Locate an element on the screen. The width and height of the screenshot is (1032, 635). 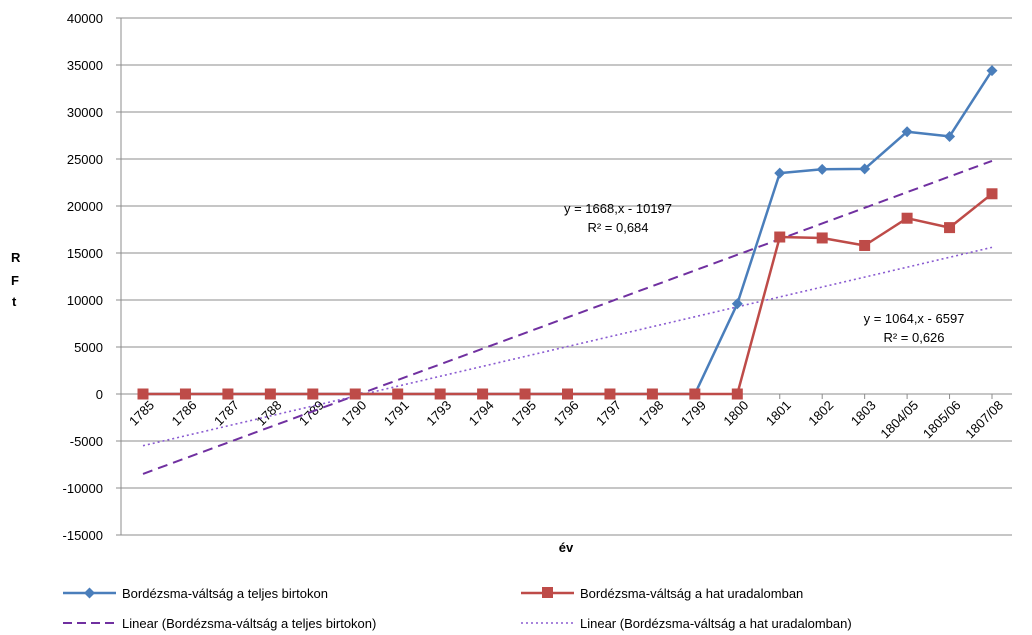
legend-label-series-2: Bordézsma-váltság a hat uradalomban is located at coordinates (691, 593).